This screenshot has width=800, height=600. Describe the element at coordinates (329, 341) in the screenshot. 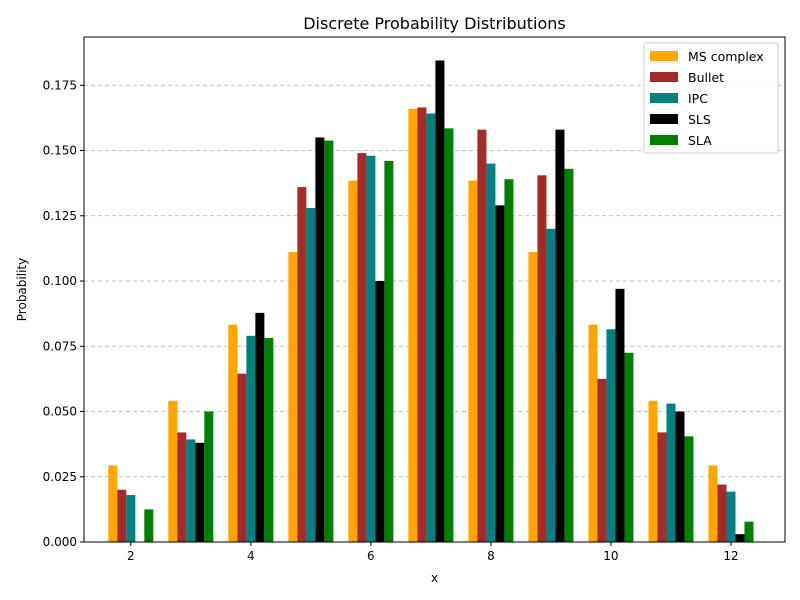

I see `bar-sla-x5` at that location.